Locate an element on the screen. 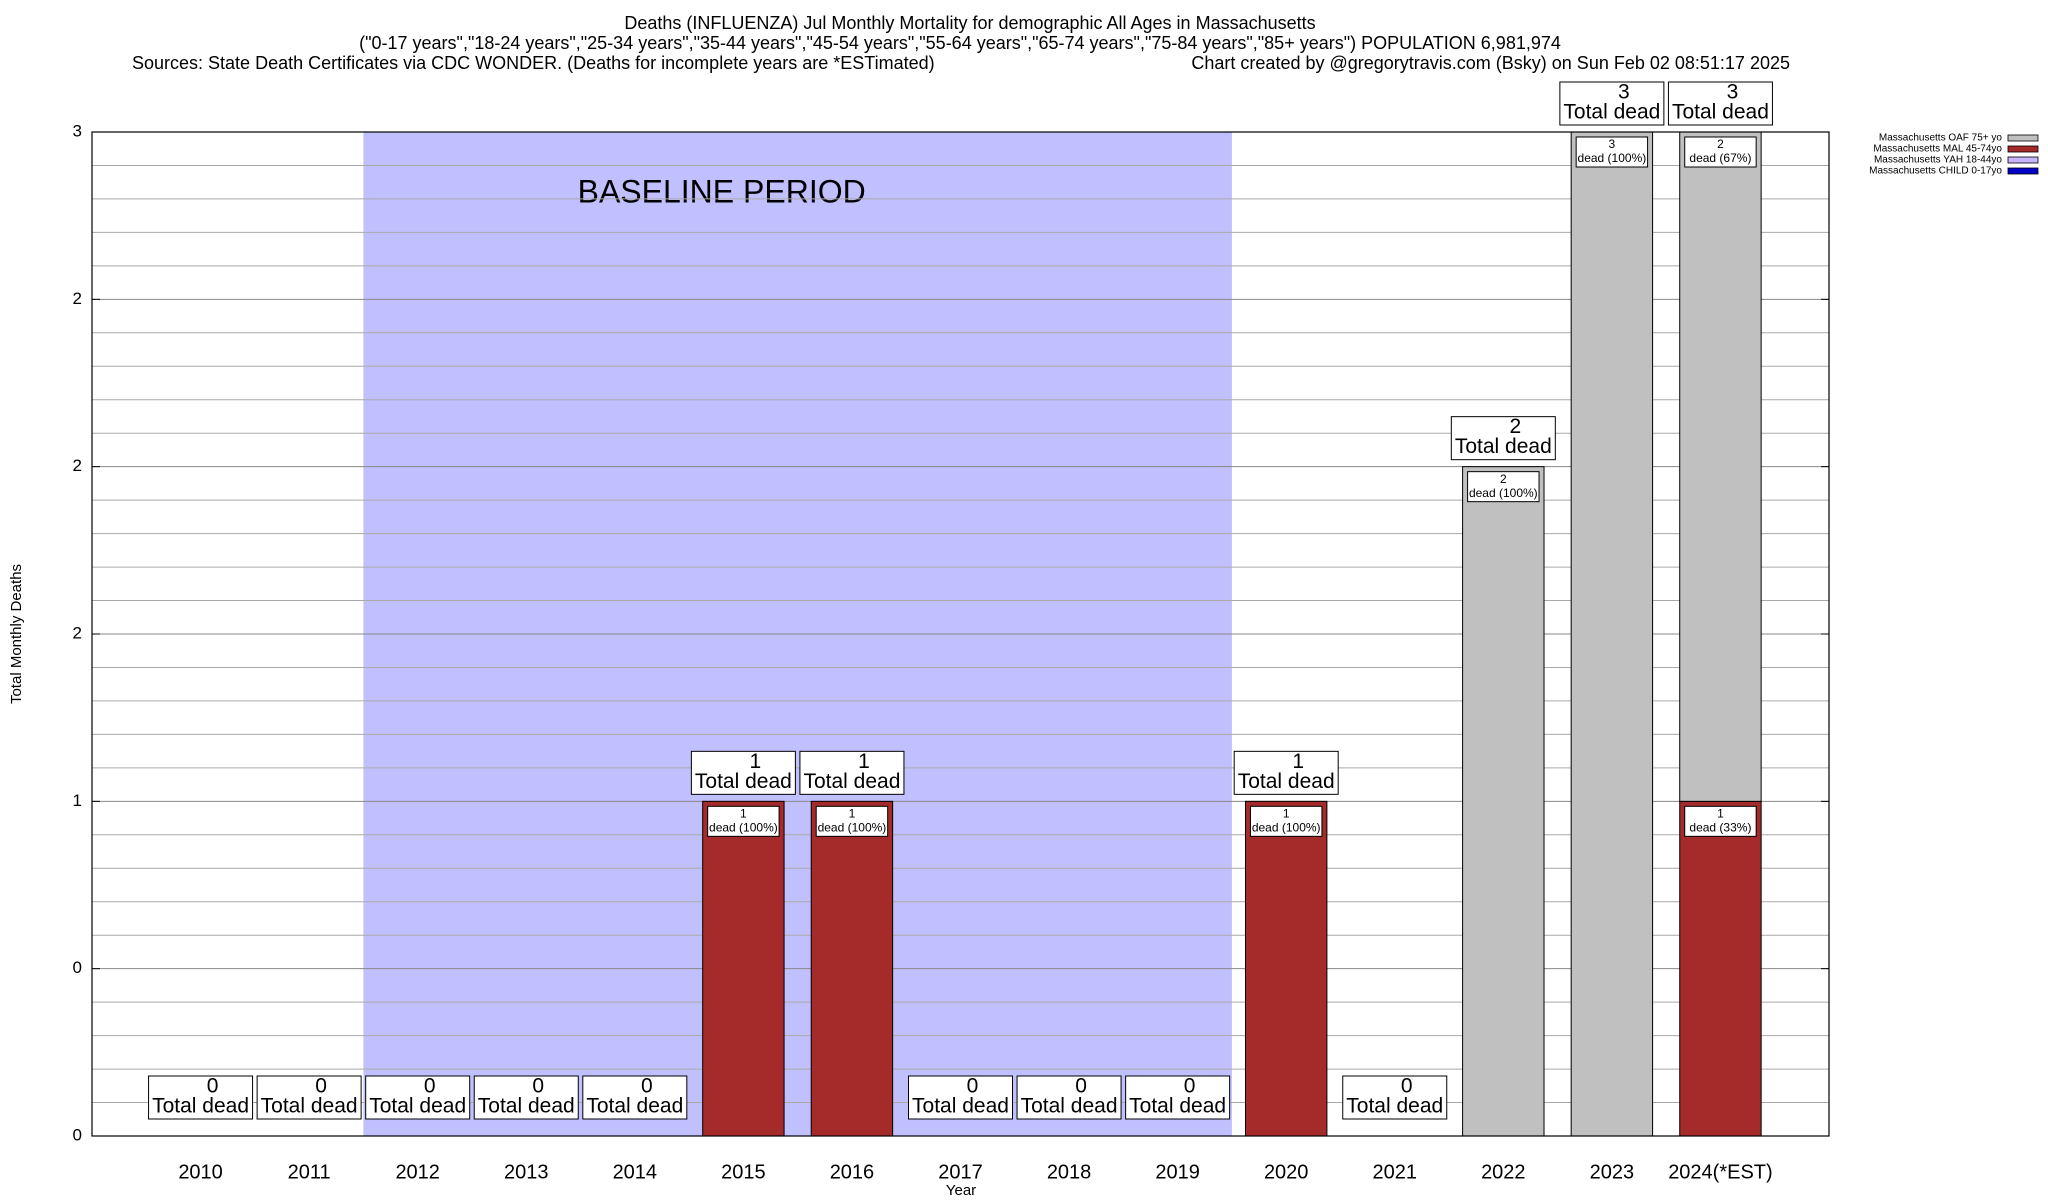  legend-label: Massachusetts YAH 18-44yo is located at coordinates (1938, 160).